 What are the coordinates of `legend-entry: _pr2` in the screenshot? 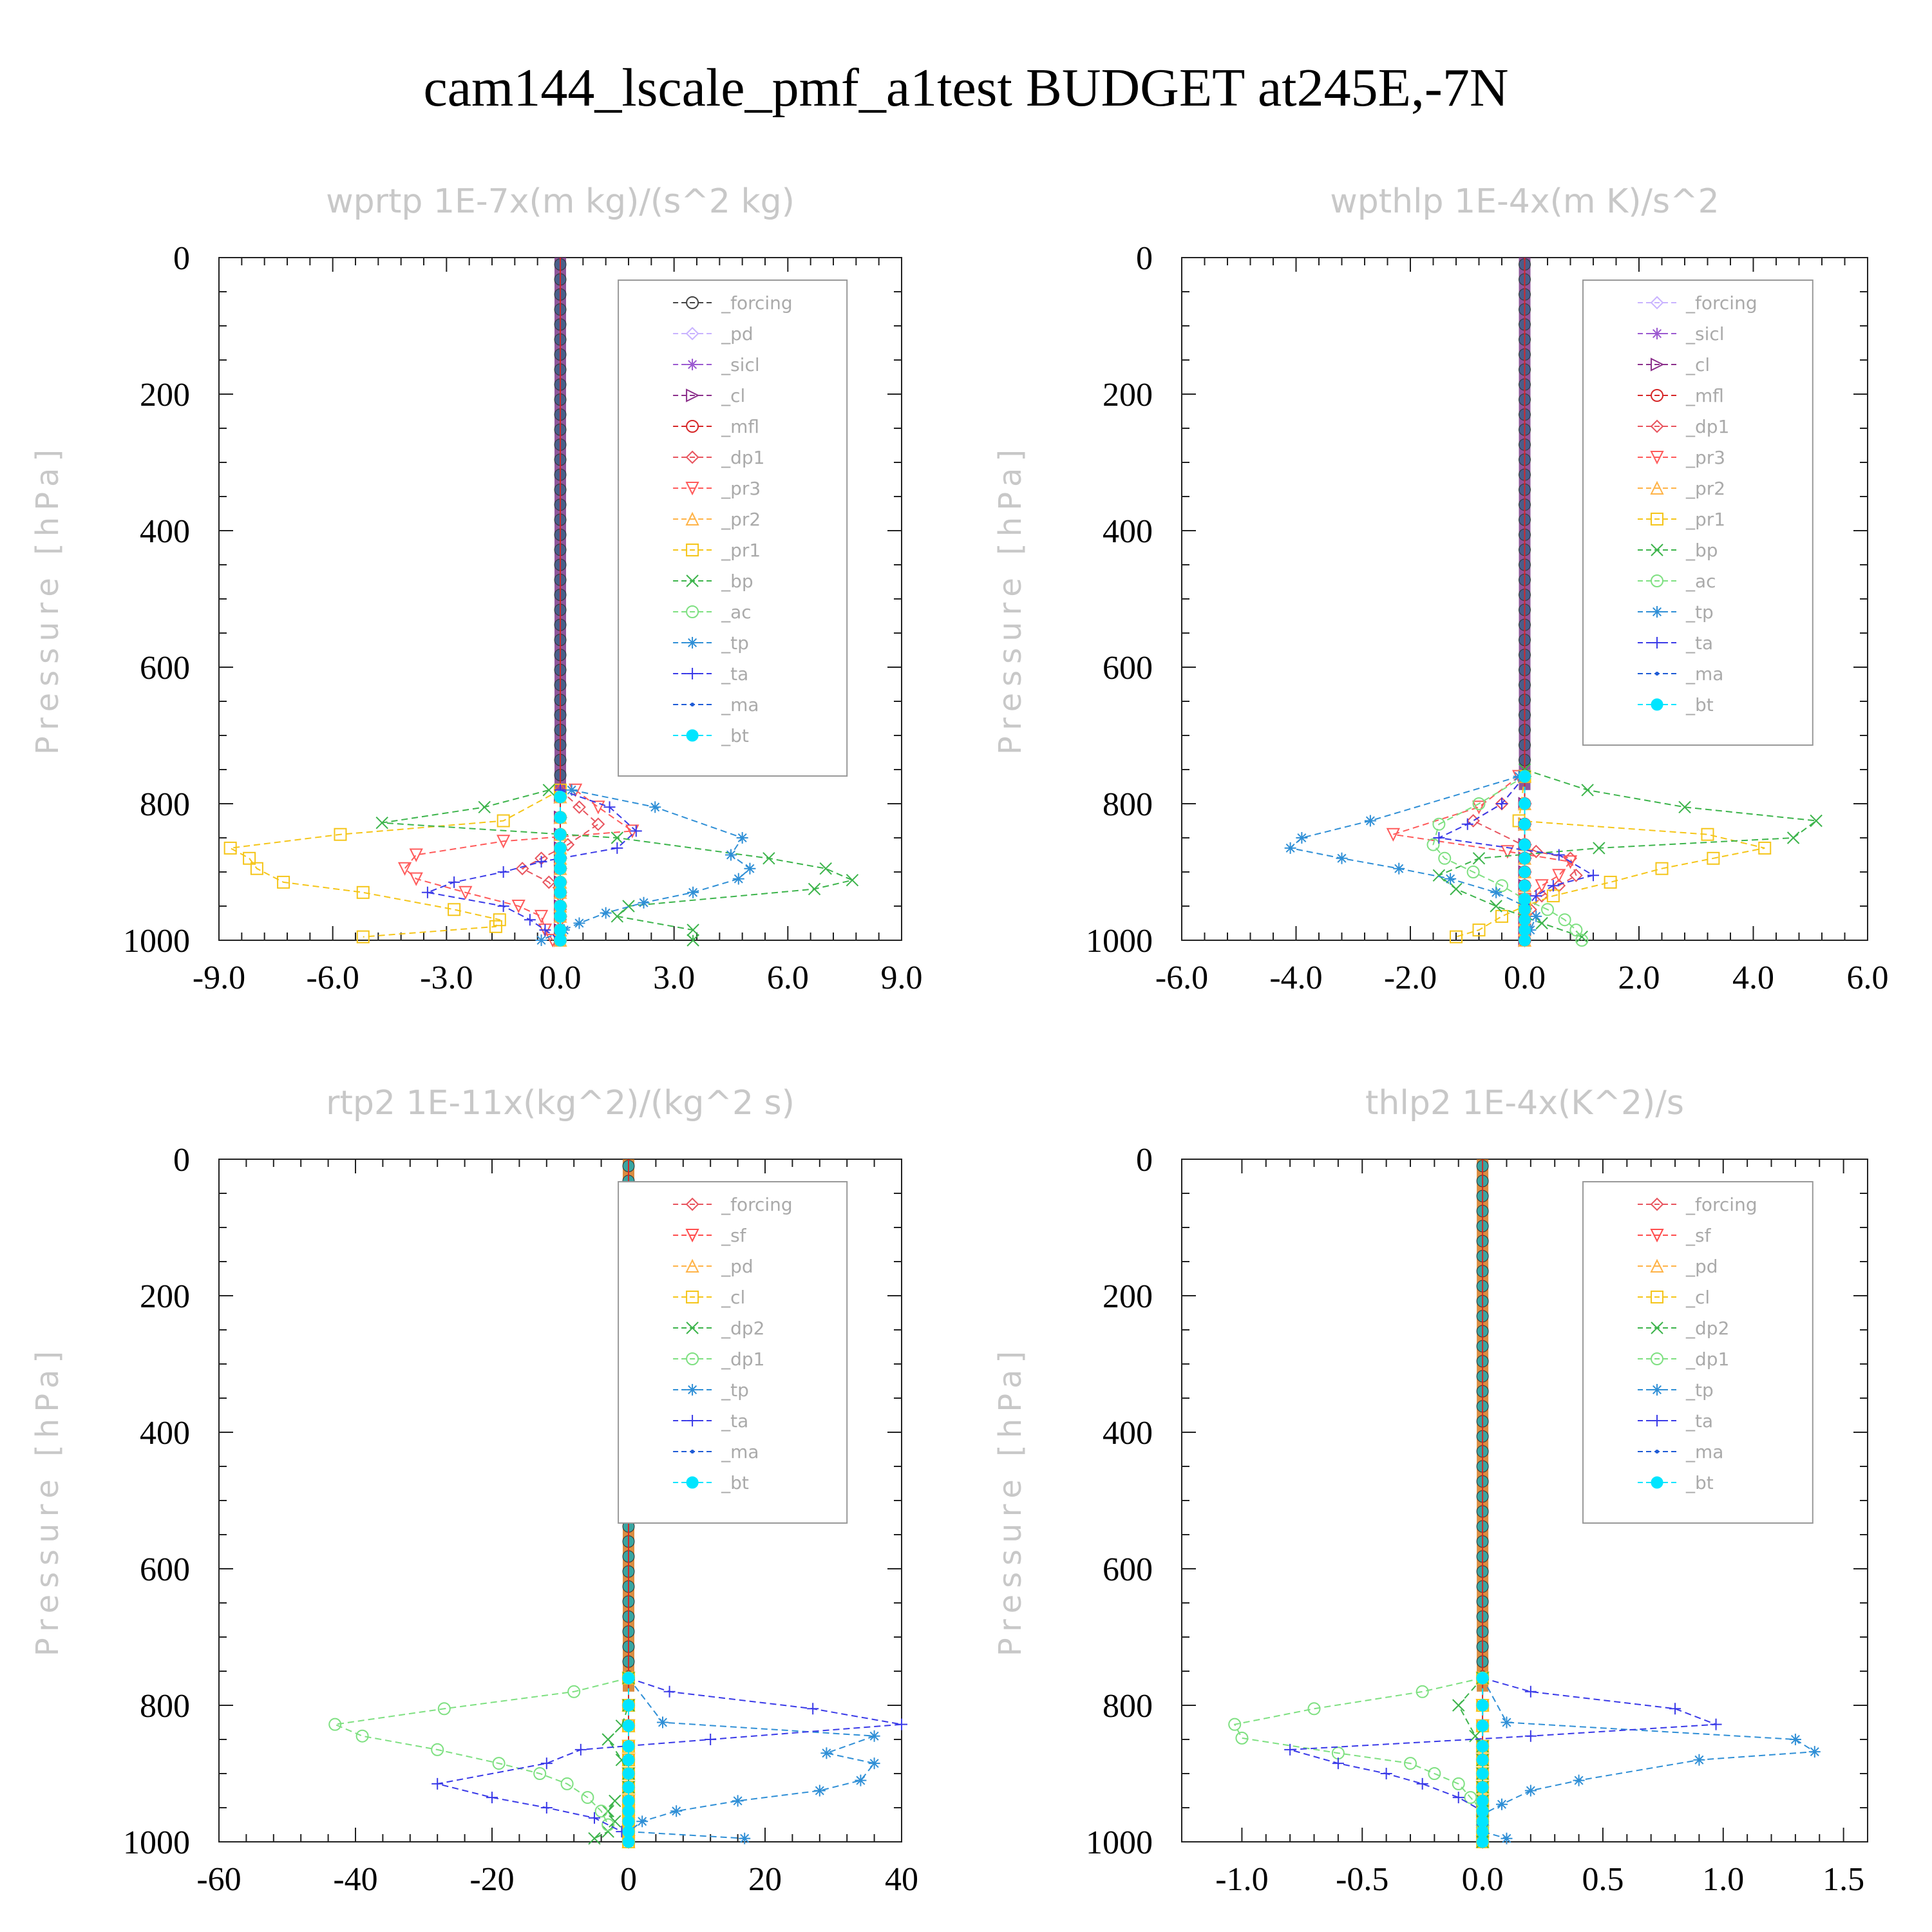 It's located at (1682, 489).